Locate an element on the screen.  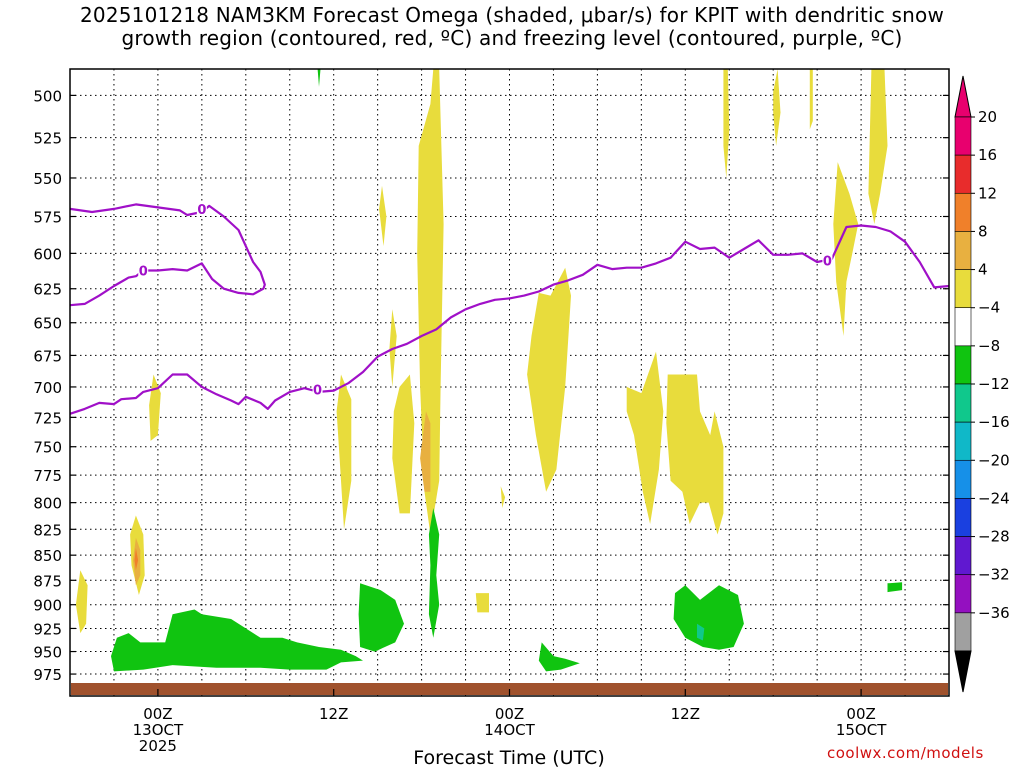
y-tick-label: 500 is located at coordinates (47, 96).